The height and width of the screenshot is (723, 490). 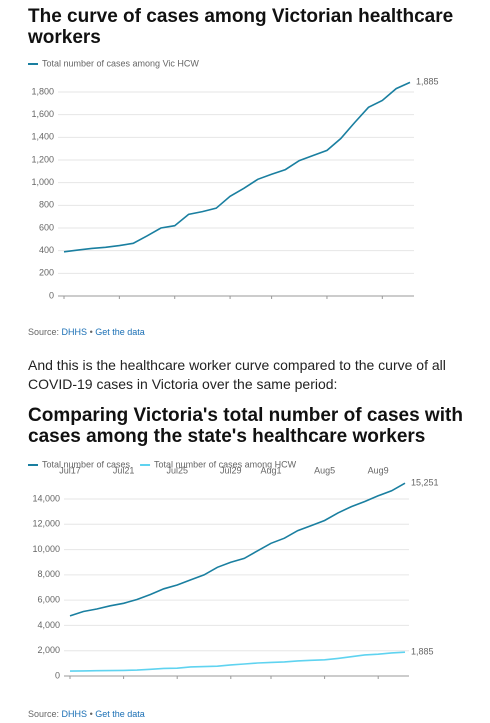 I want to click on y-tick-label: 12,000, so click(x=46, y=524).